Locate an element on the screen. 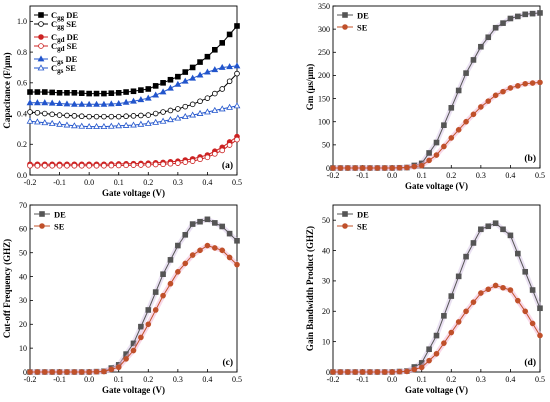 This screenshot has height=402, width=550. legend-label: Cgd DE is located at coordinates (65, 38).